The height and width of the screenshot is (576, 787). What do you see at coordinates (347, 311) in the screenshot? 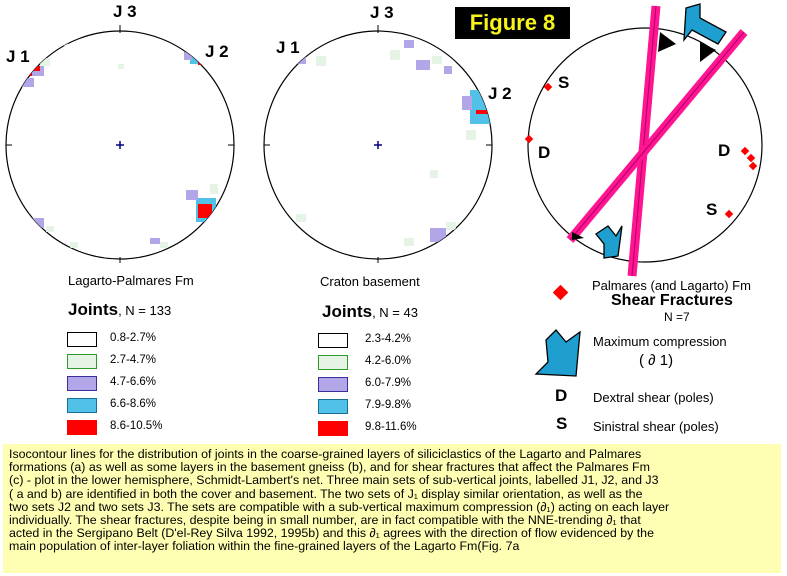
I see `legend-title-middle-main: Joints` at bounding box center [347, 311].